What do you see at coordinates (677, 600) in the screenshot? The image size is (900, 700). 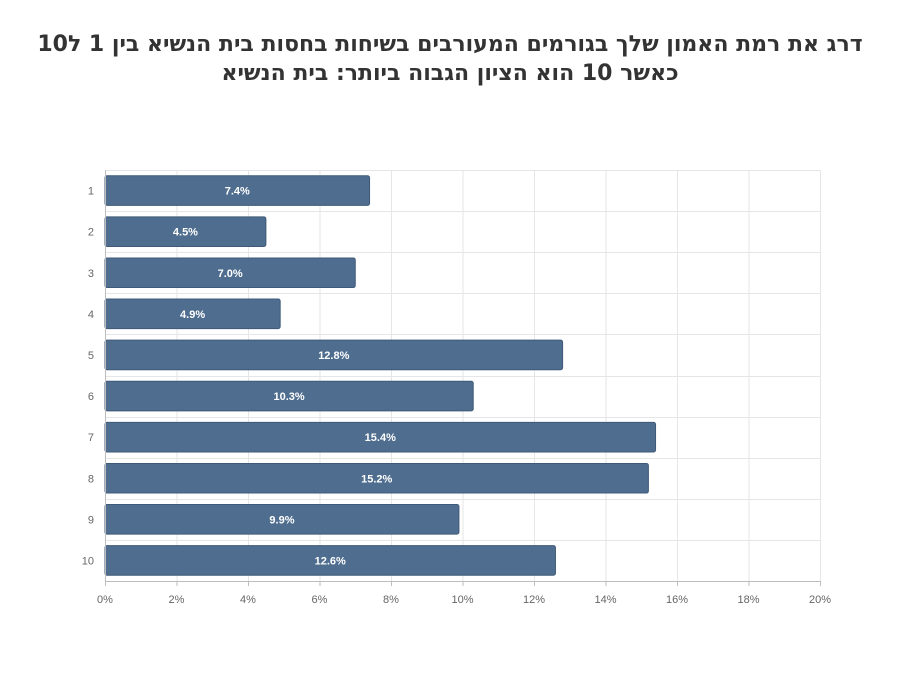 I see `x-tick-label-8: 16%` at bounding box center [677, 600].